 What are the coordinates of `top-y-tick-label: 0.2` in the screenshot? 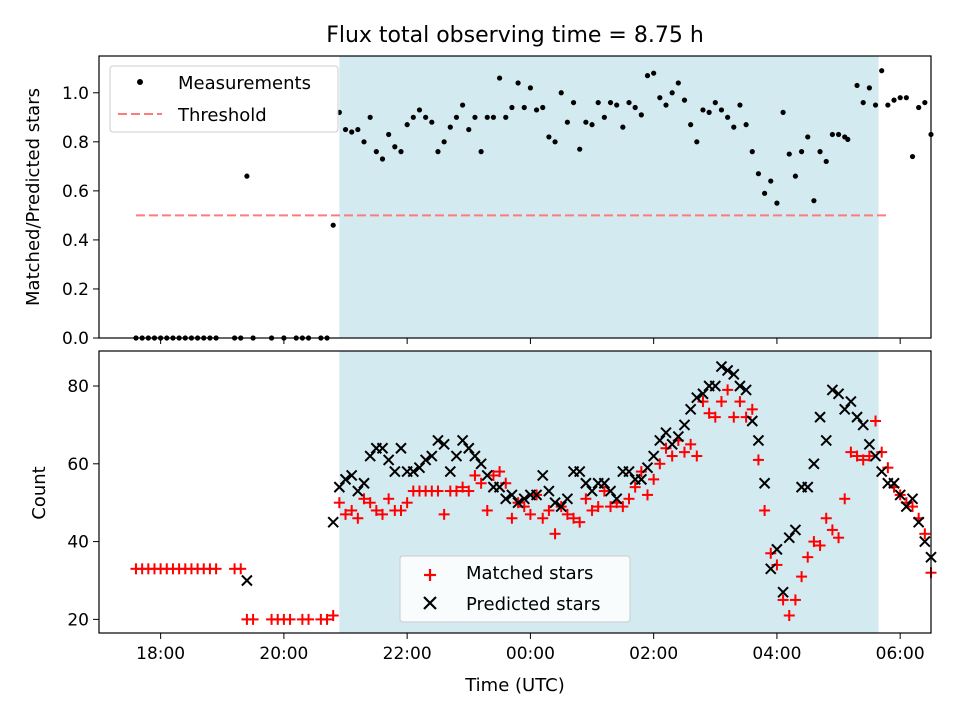 It's located at (75, 290).